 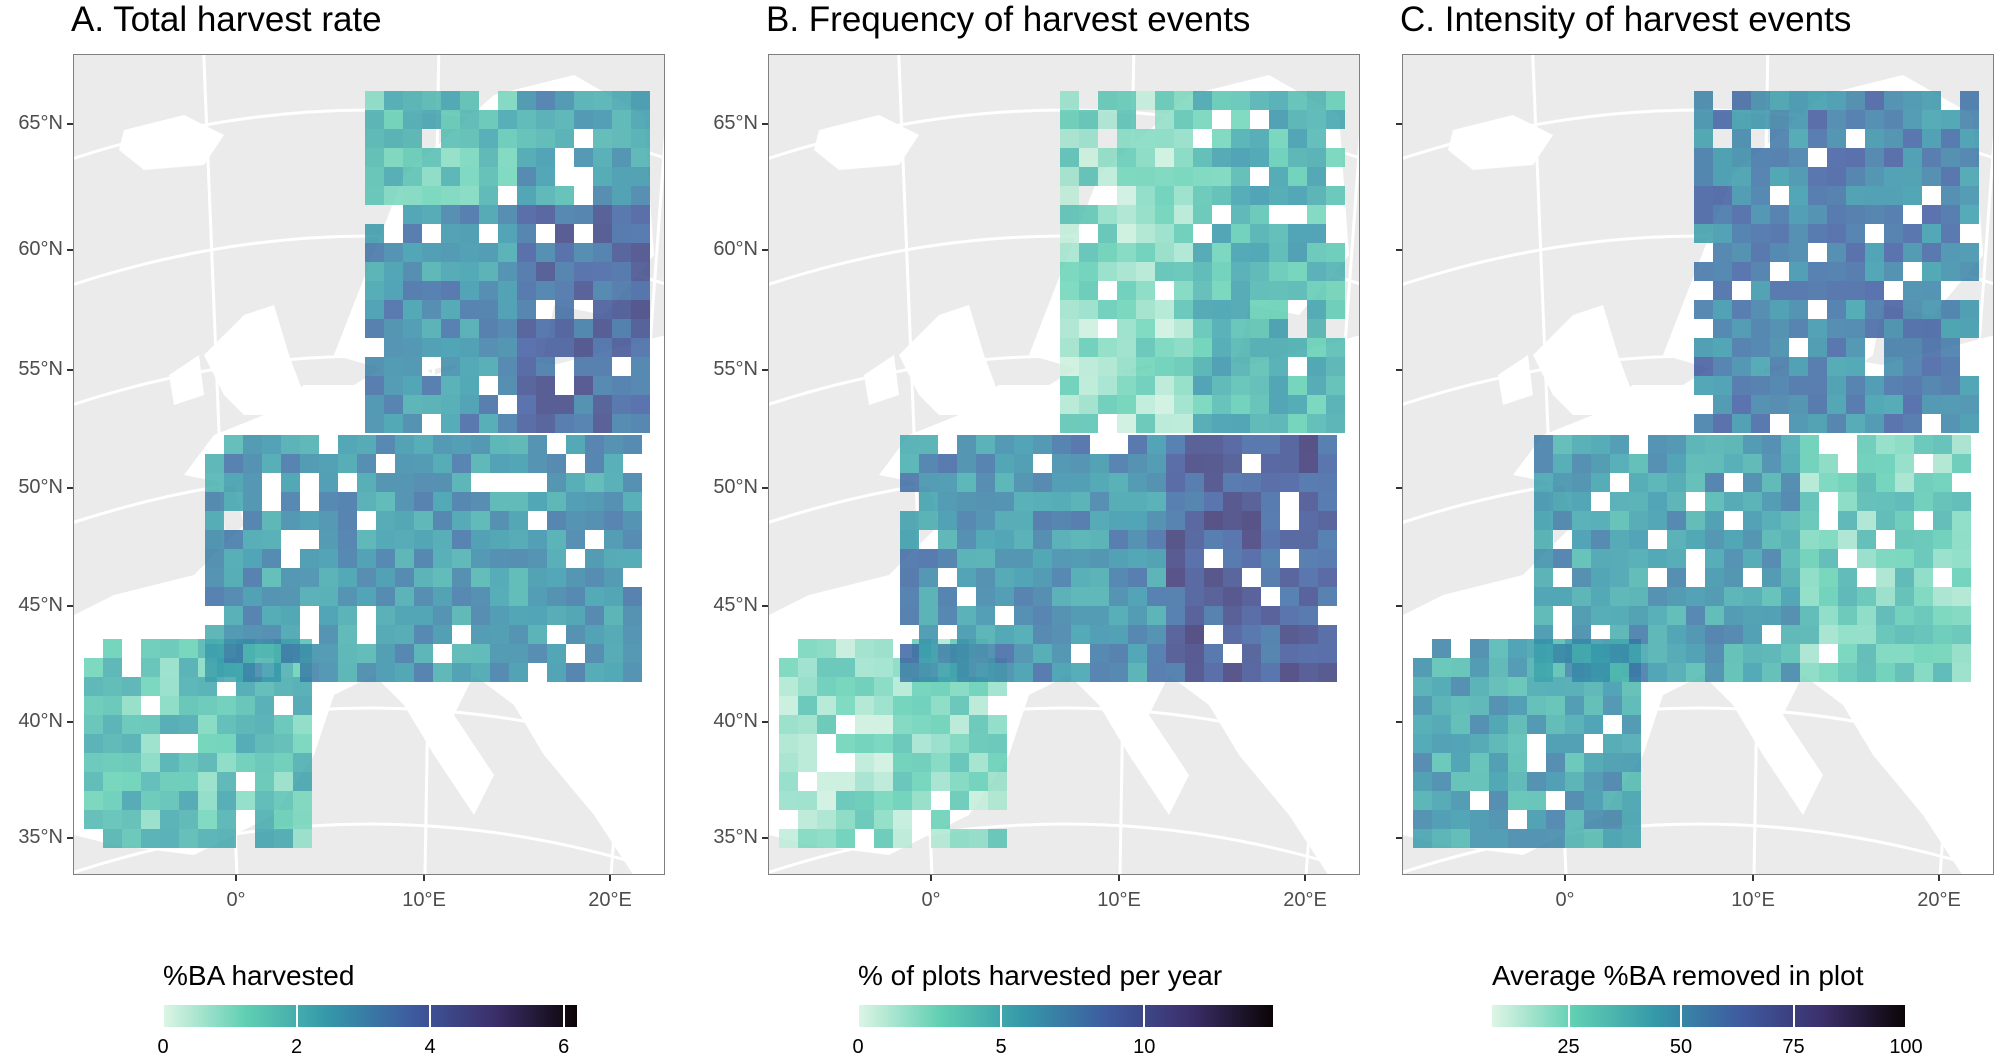 I want to click on land-shape, so click(x=171, y=142).